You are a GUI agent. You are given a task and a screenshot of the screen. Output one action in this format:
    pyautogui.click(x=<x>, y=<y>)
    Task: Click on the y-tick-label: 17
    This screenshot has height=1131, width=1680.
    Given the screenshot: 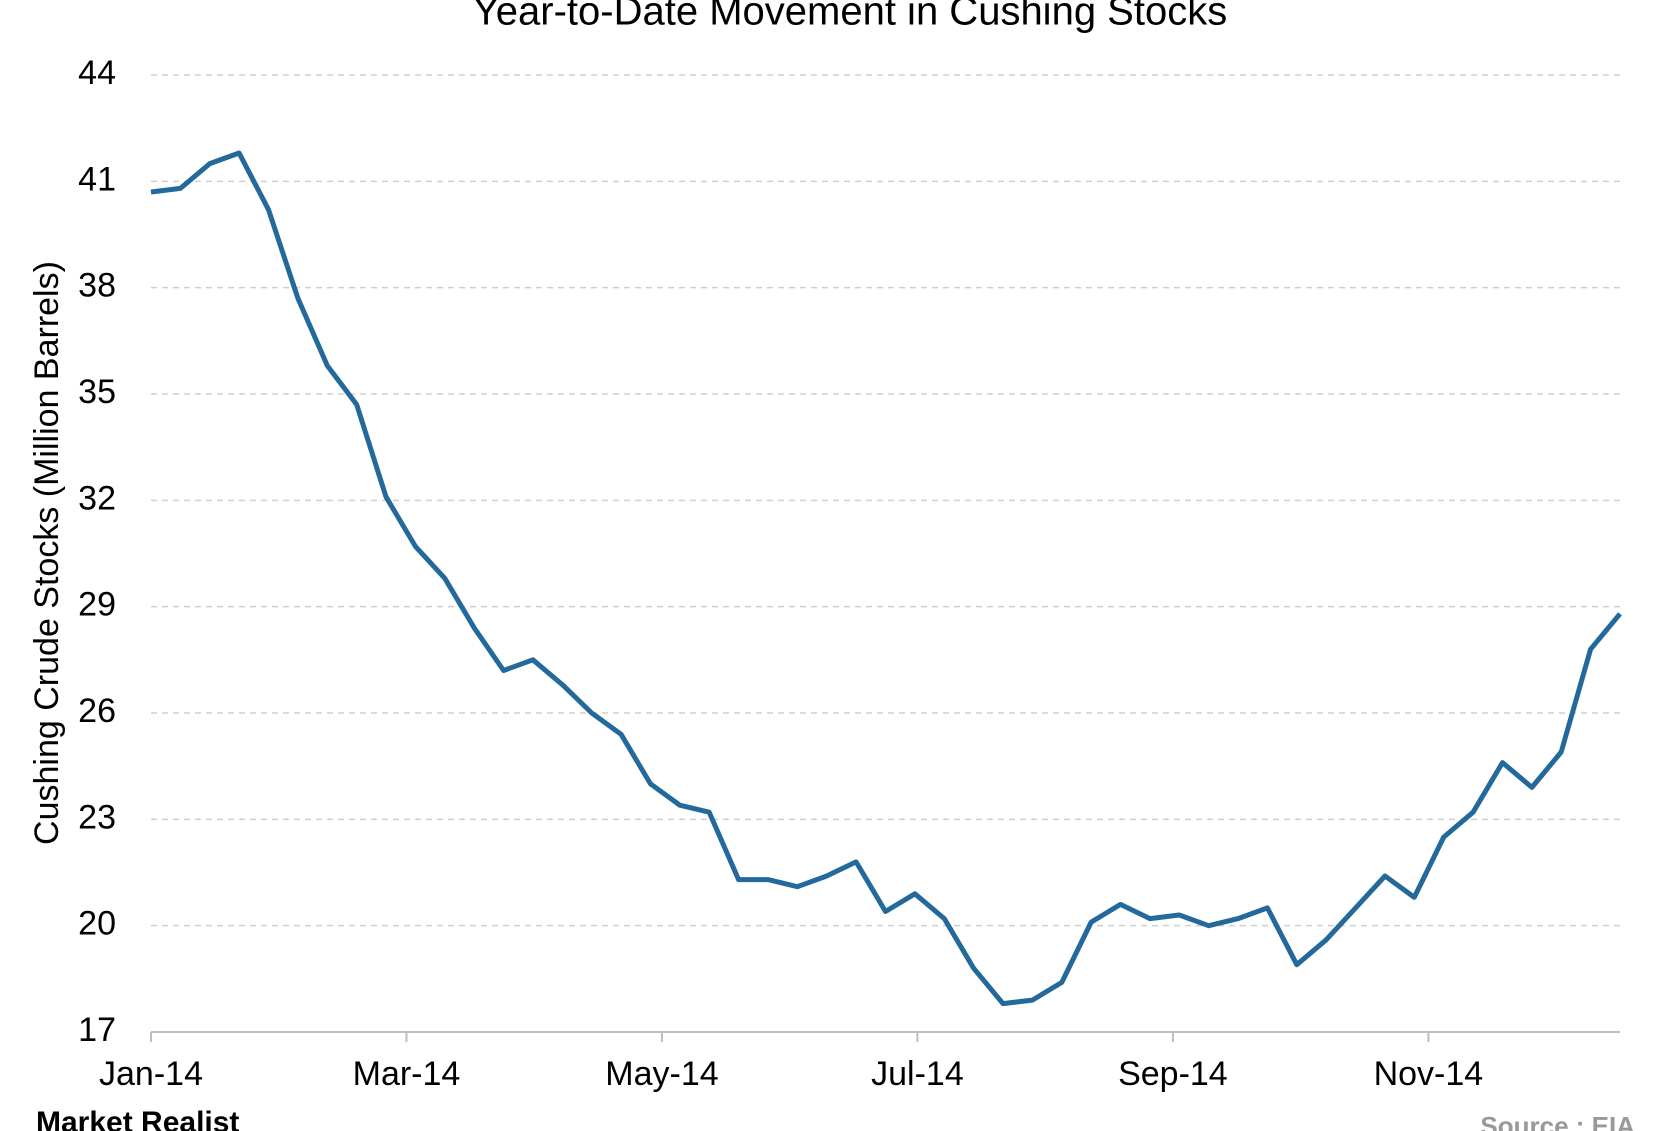 What is the action you would take?
    pyautogui.click(x=97, y=1030)
    